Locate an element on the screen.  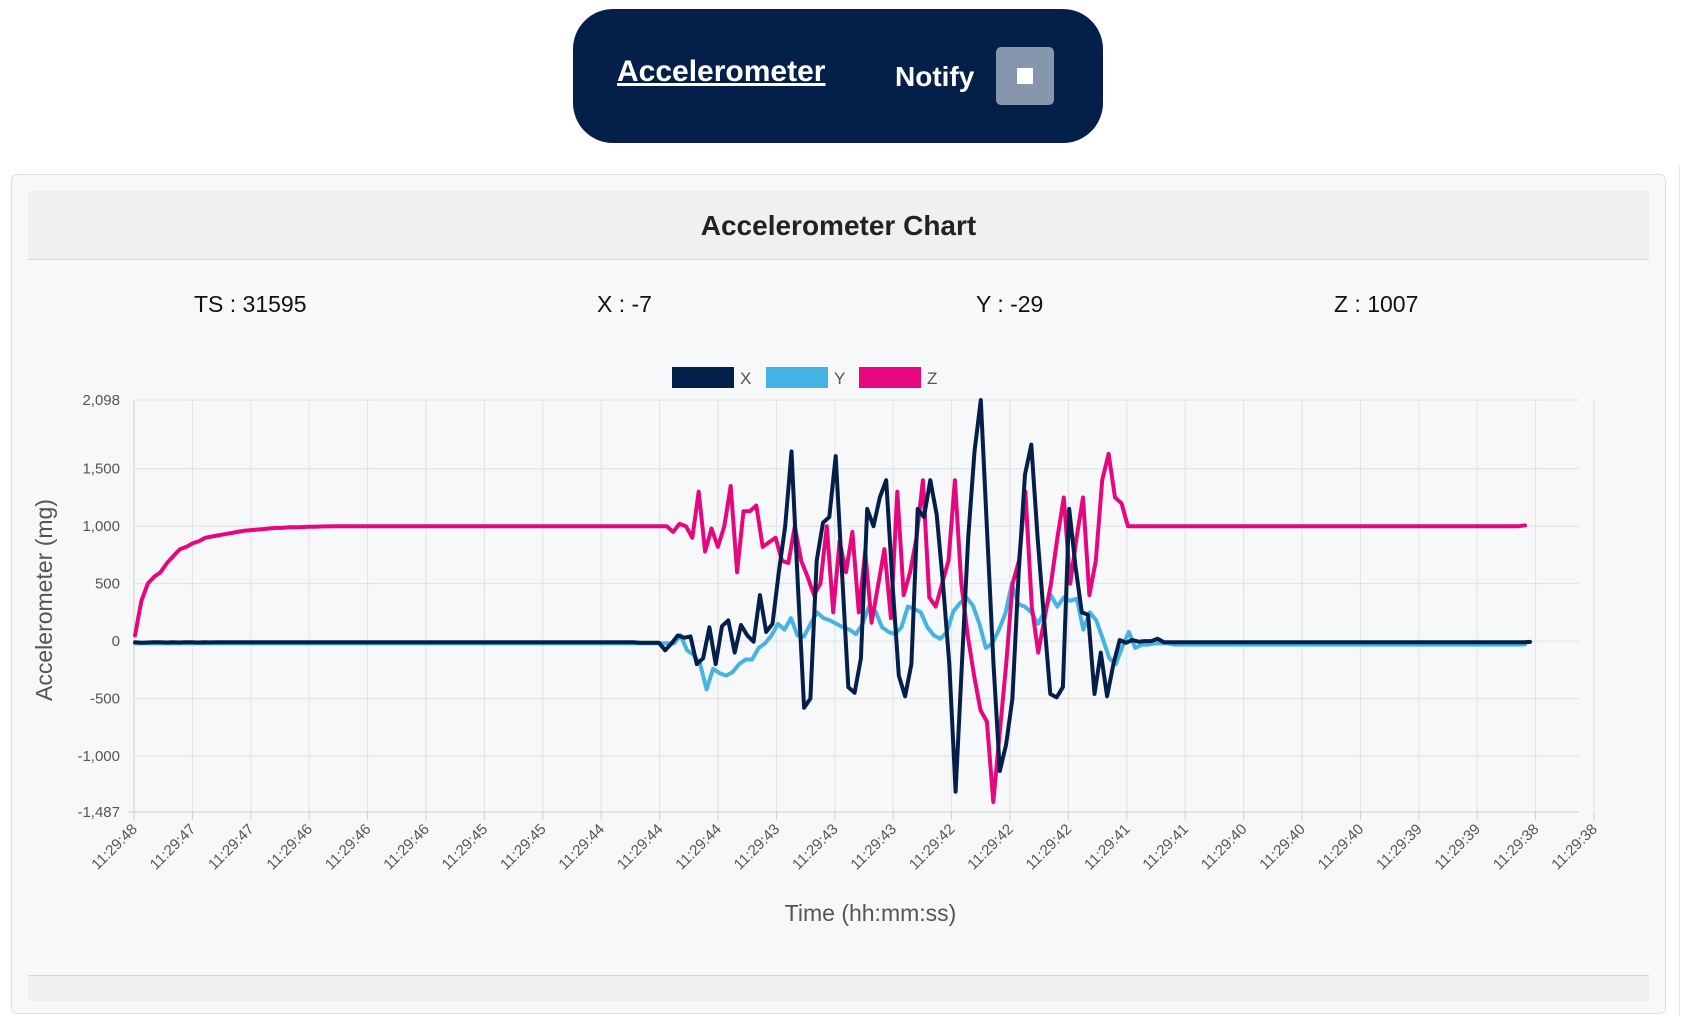
legend-label-z: Z is located at coordinates (932, 378).